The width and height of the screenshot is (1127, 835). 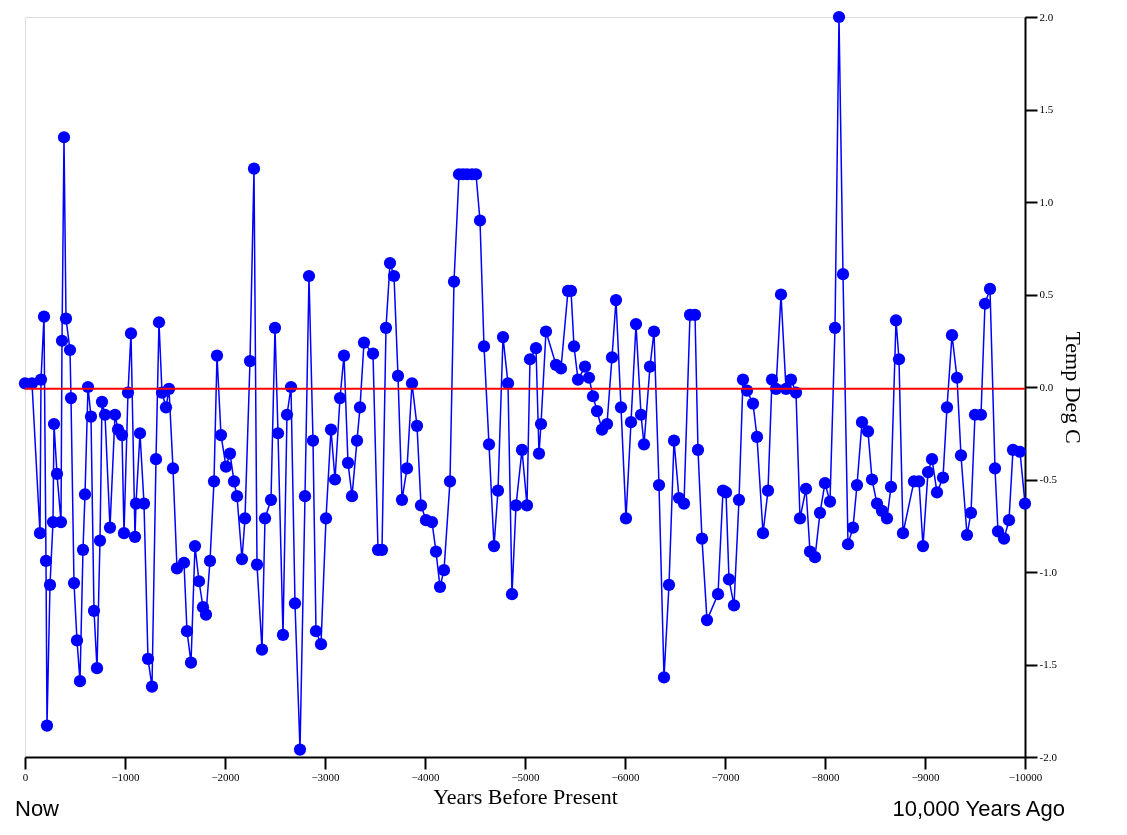 I want to click on y-tick-label: 1.0, so click(x=1046, y=201).